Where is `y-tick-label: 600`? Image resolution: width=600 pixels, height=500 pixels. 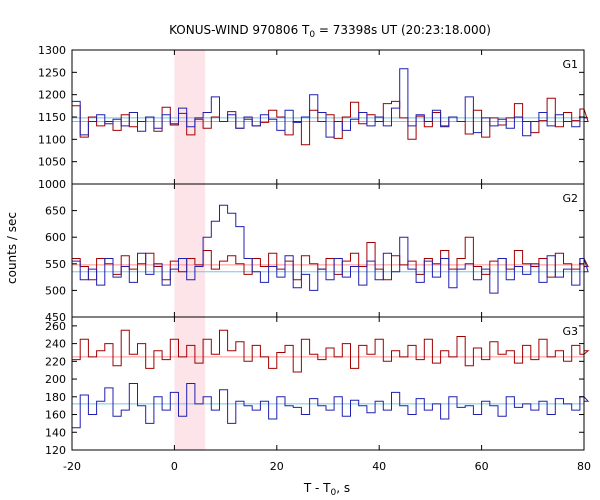 y-tick-label: 600 is located at coordinates (55, 237).